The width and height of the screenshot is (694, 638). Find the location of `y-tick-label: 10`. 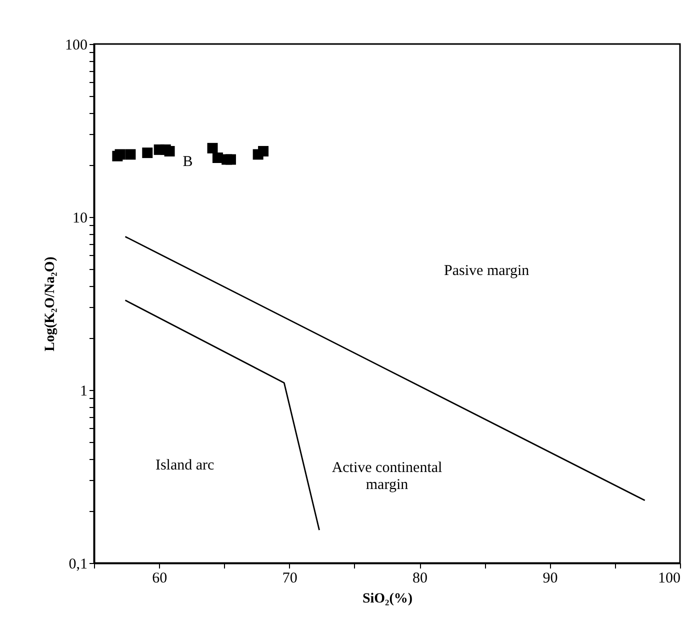

y-tick-label: 10 is located at coordinates (80, 218).